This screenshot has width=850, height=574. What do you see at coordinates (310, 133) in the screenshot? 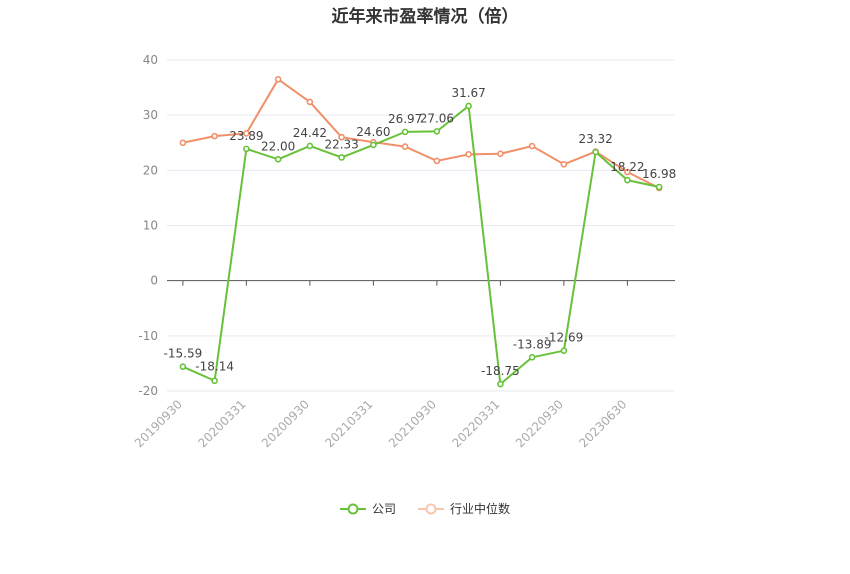
I see `data-label: 24.42` at bounding box center [310, 133].